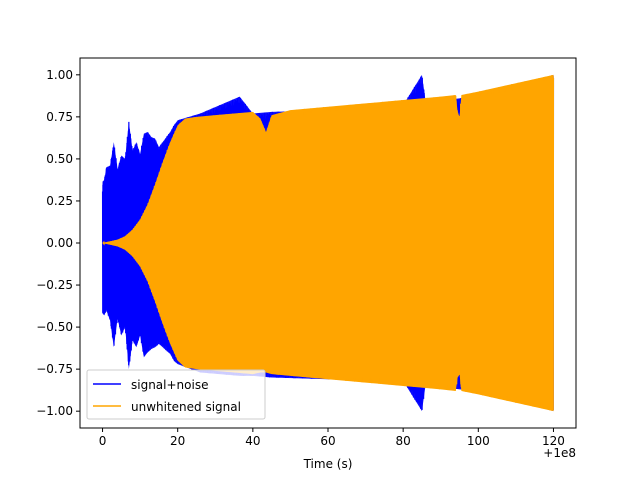 Image resolution: width=640 pixels, height=480 pixels. What do you see at coordinates (59, 117) in the screenshot?
I see `y-tick-label-7: 0.75` at bounding box center [59, 117].